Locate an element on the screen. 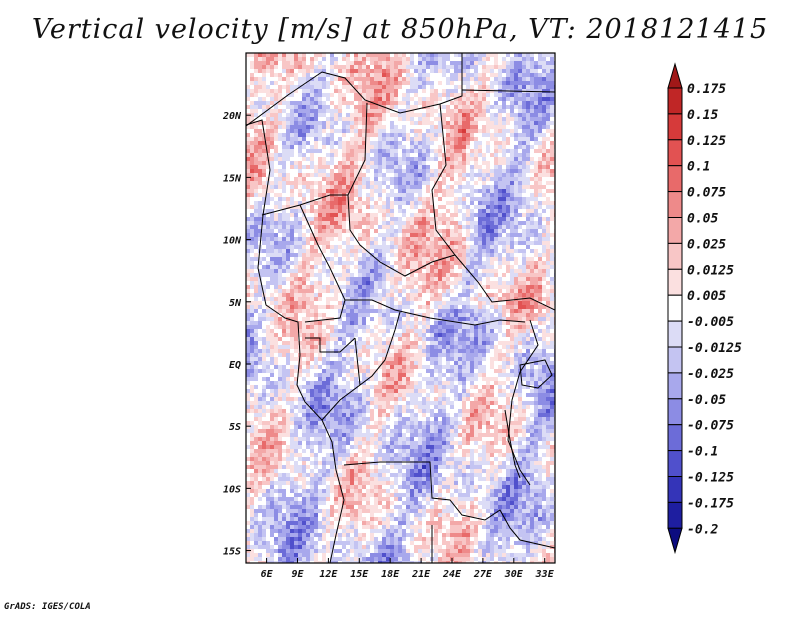  border-gabon is located at coordinates (330, 345).